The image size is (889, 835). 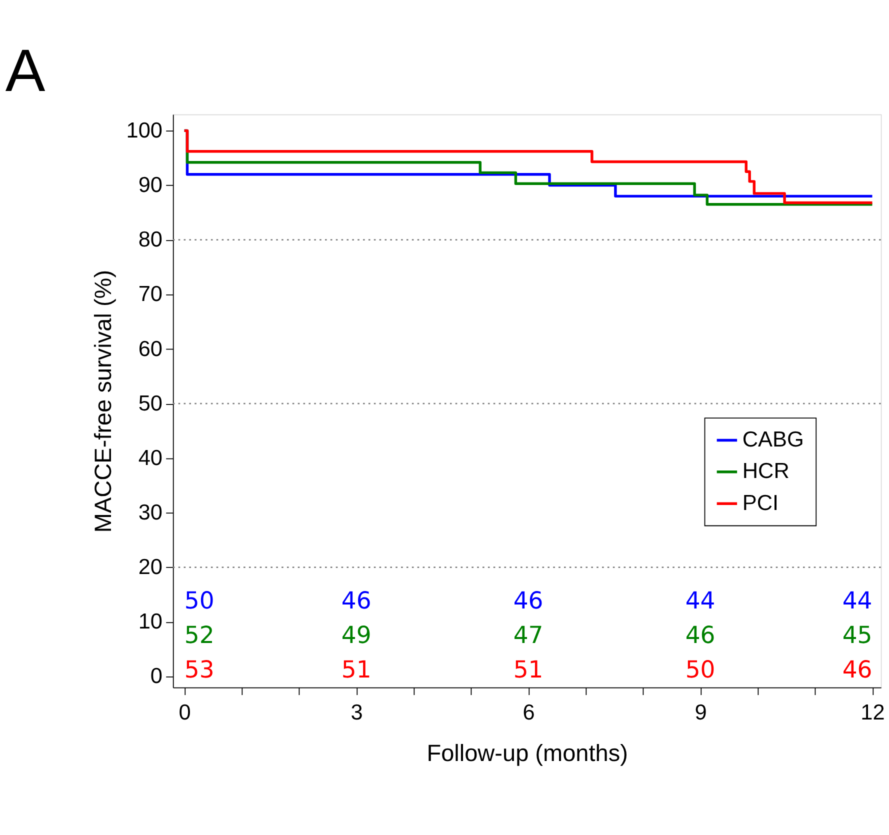 I want to click on y-tick-label: 0, so click(x=156, y=675).